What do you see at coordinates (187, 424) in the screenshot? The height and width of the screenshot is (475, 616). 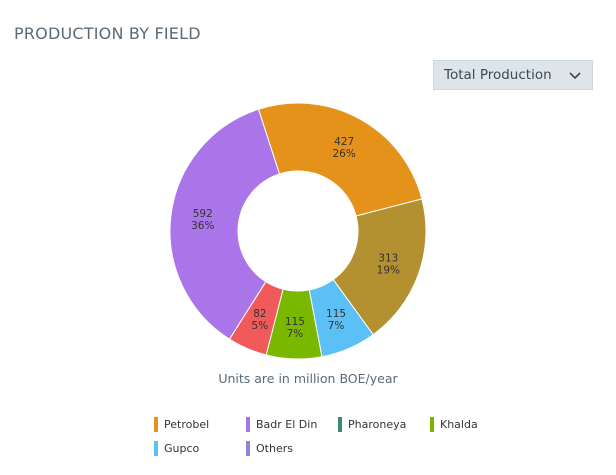 I see `legend-label: Petrobel` at bounding box center [187, 424].